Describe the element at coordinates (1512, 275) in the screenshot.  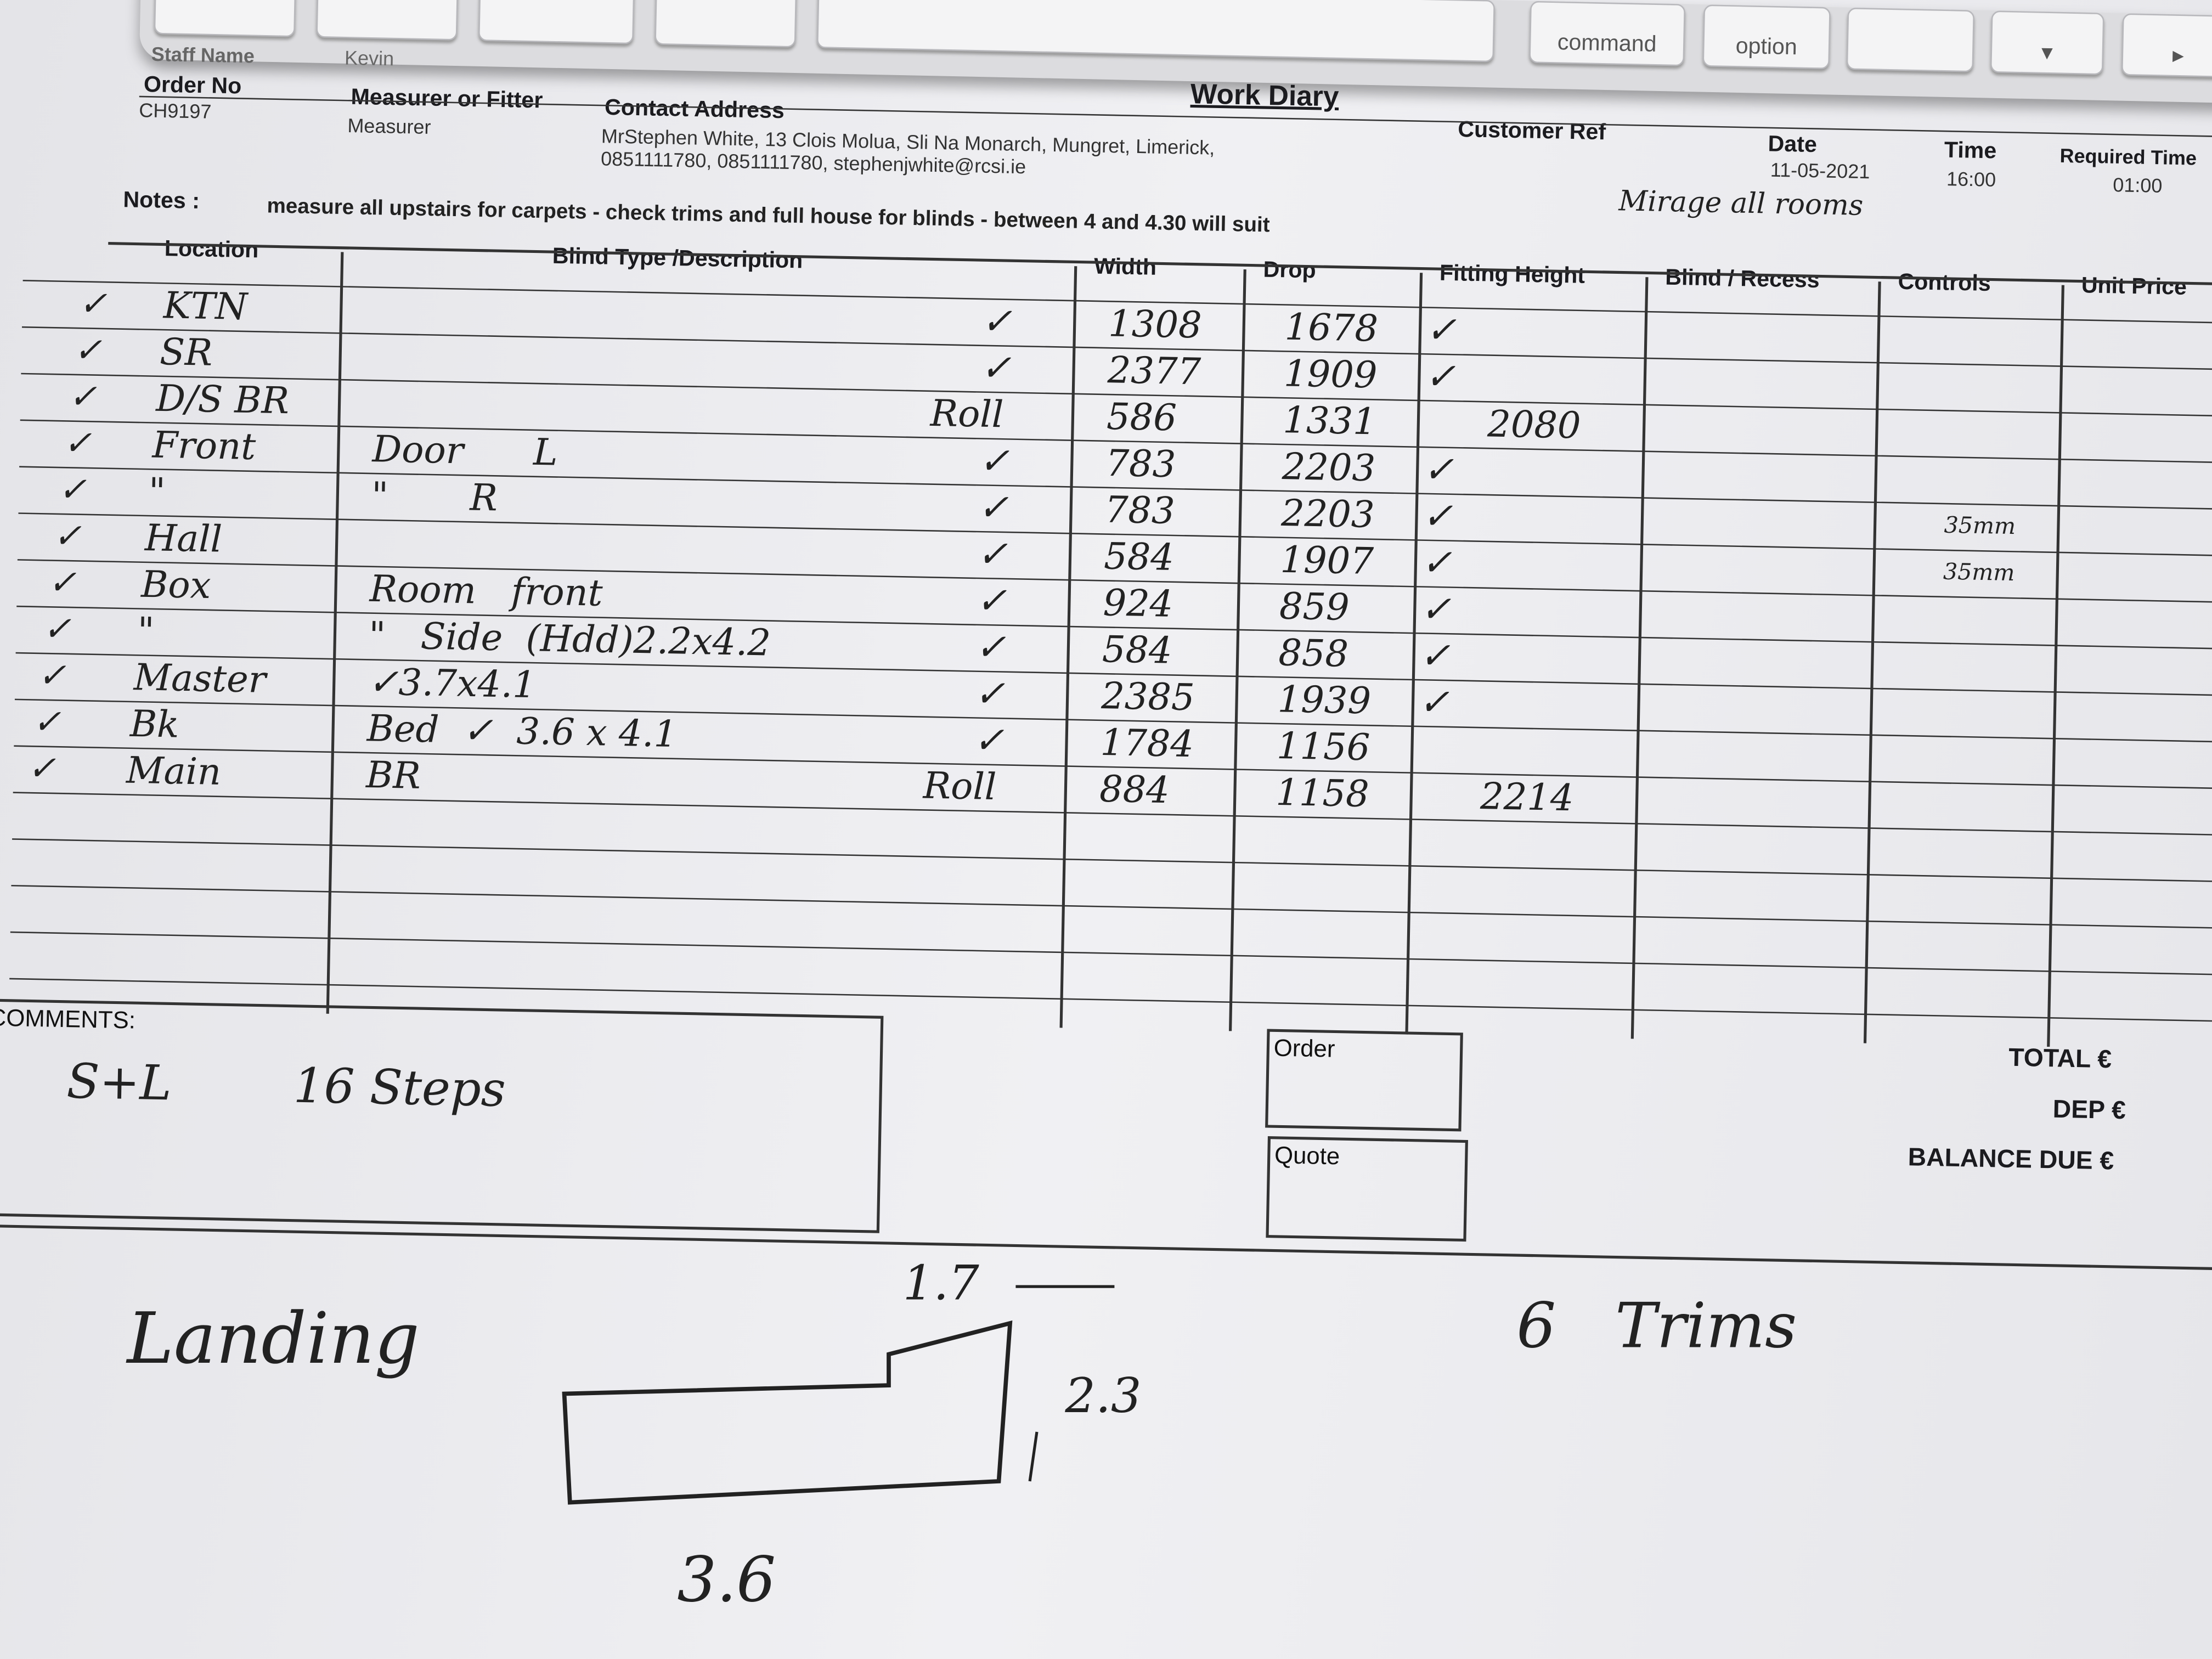
I see `column-header: Fitting Height` at that location.